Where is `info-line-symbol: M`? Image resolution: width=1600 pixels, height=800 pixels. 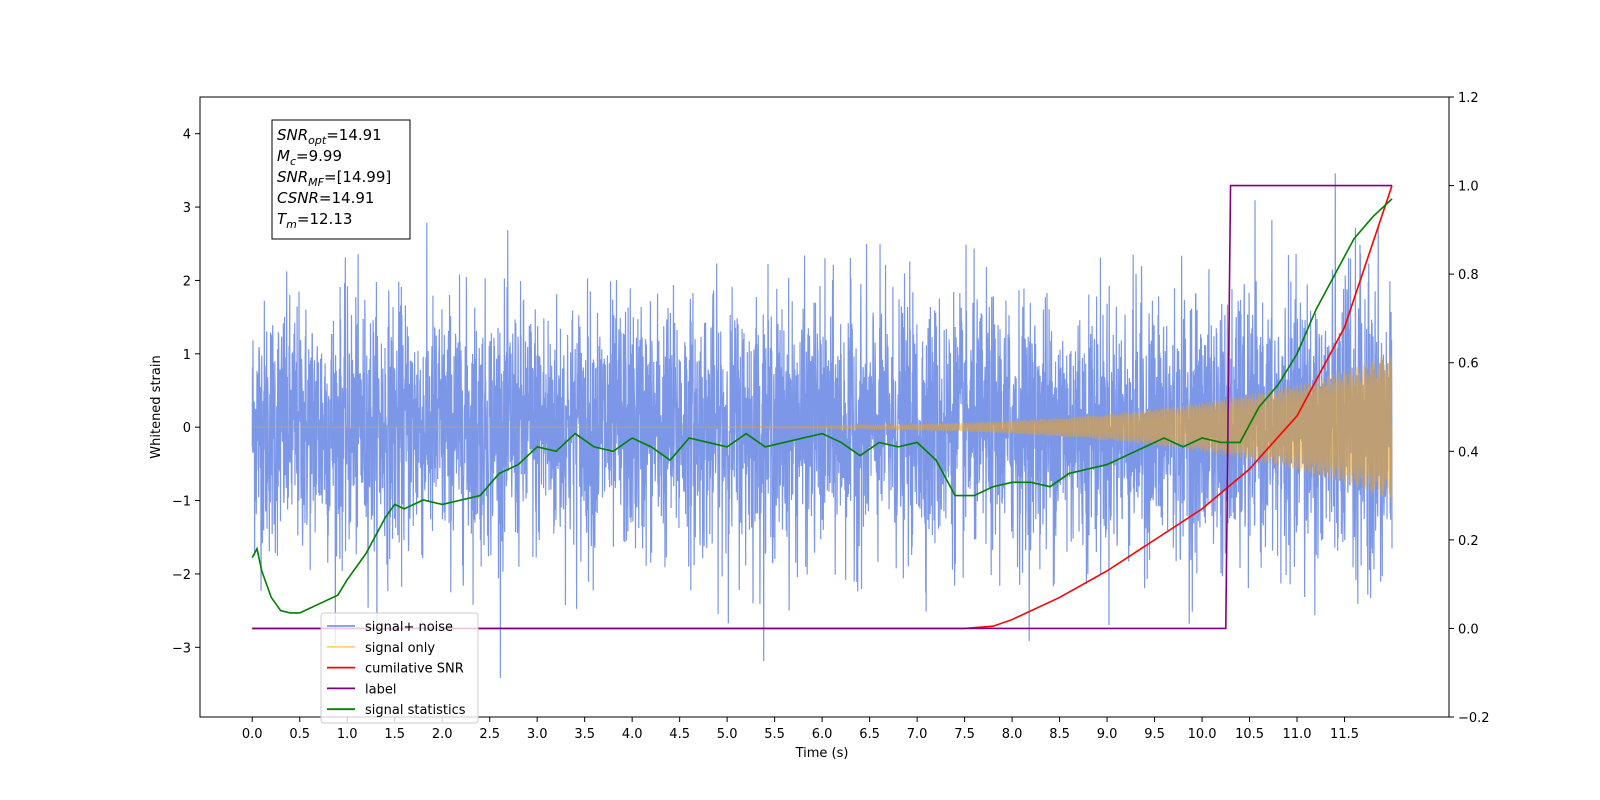
info-line-symbol: M is located at coordinates (283, 156).